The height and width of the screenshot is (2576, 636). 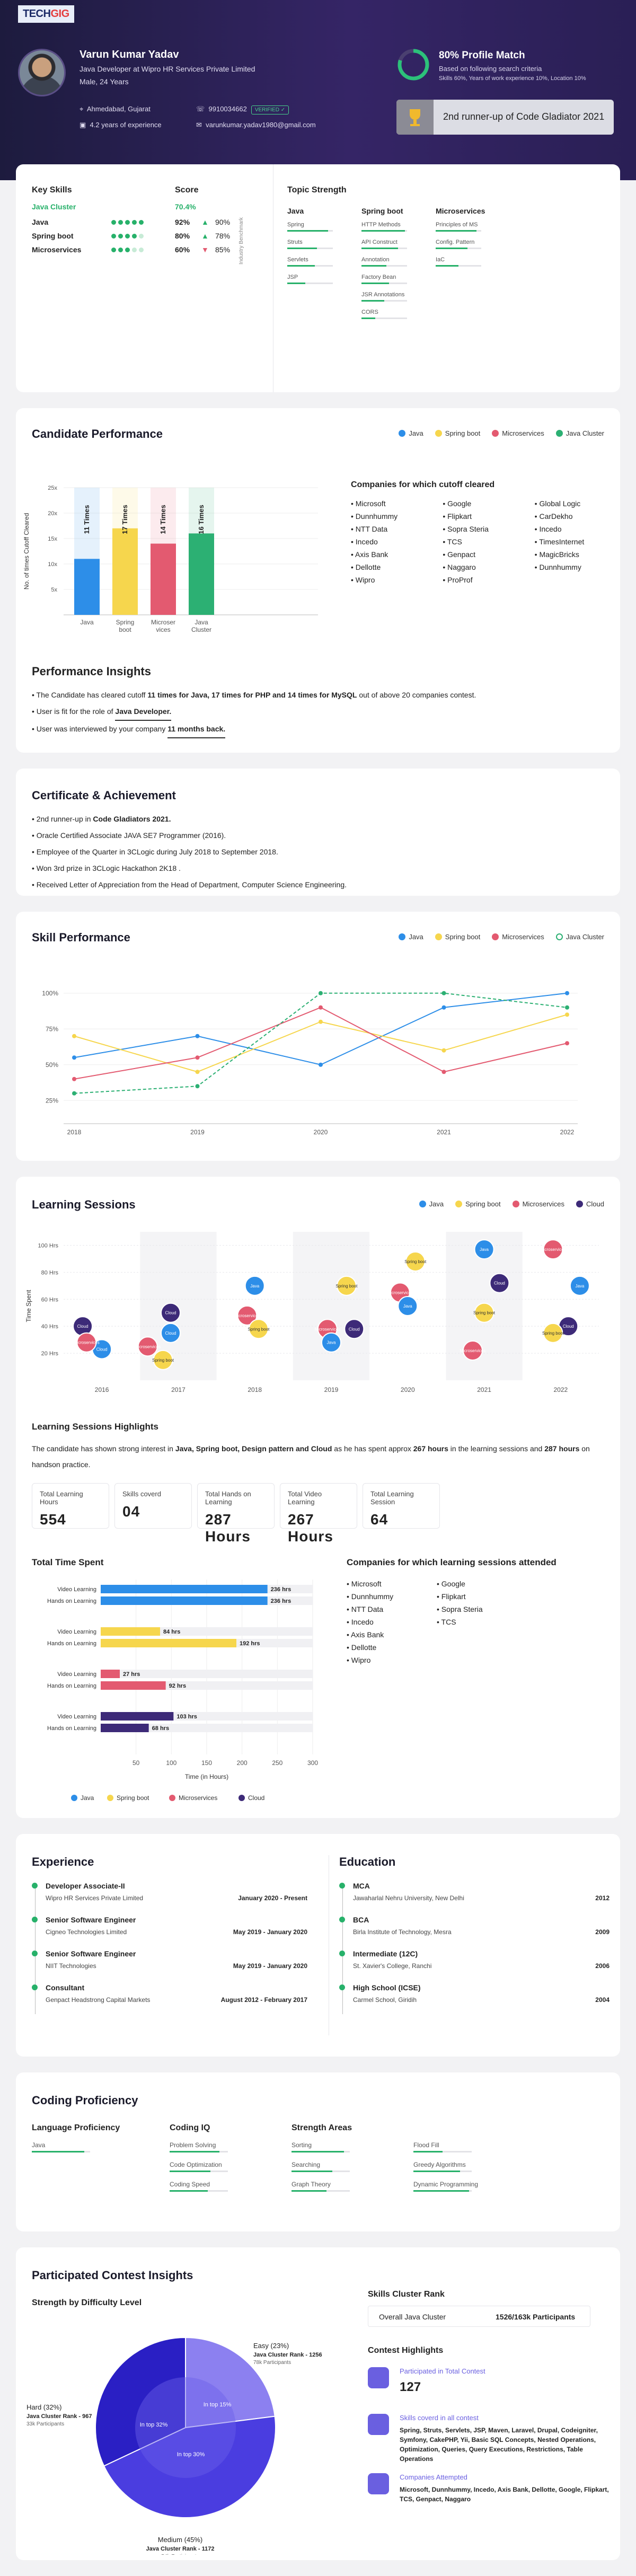 What do you see at coordinates (163, 1360) in the screenshot?
I see `bubble-label: Spring boot` at bounding box center [163, 1360].